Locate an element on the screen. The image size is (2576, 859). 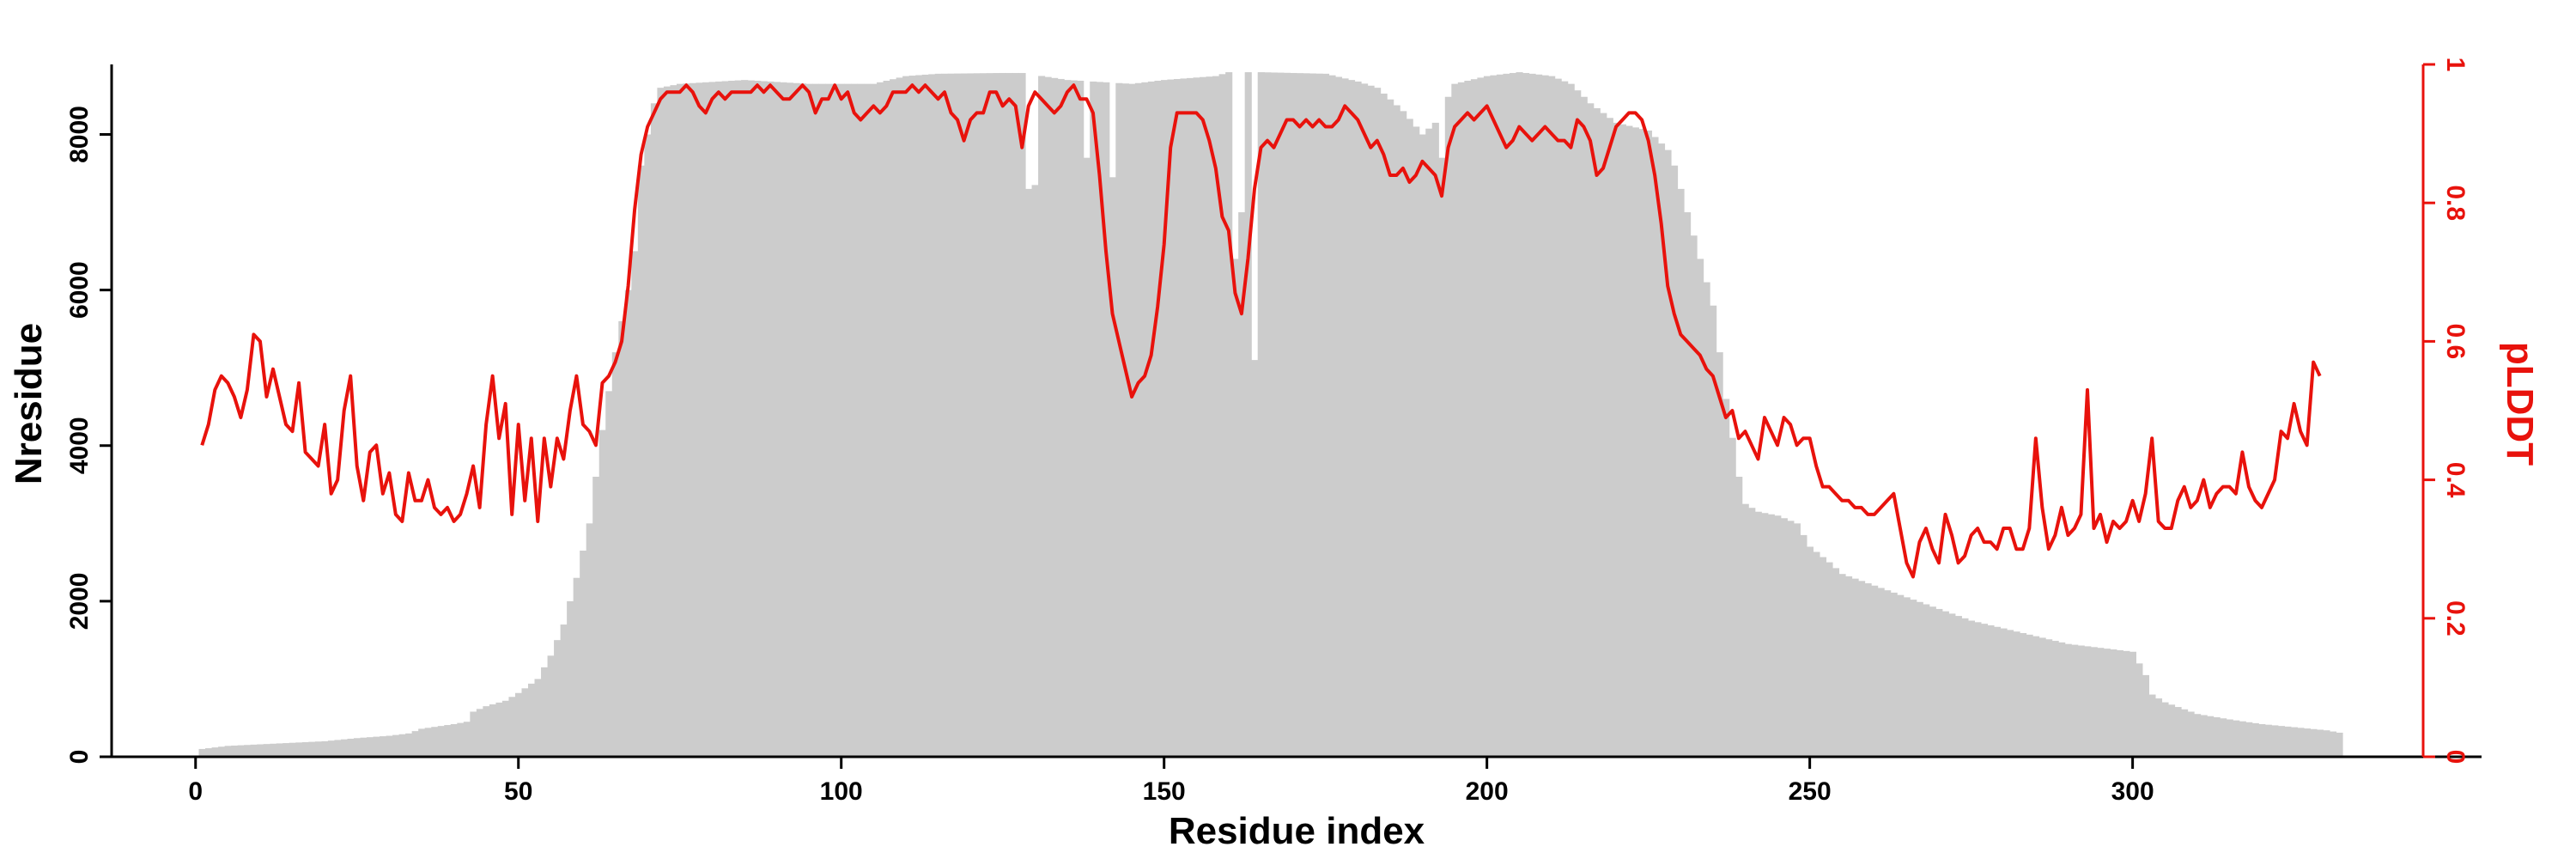
y-right-tick-label: 0.8 is located at coordinates (2456, 203).